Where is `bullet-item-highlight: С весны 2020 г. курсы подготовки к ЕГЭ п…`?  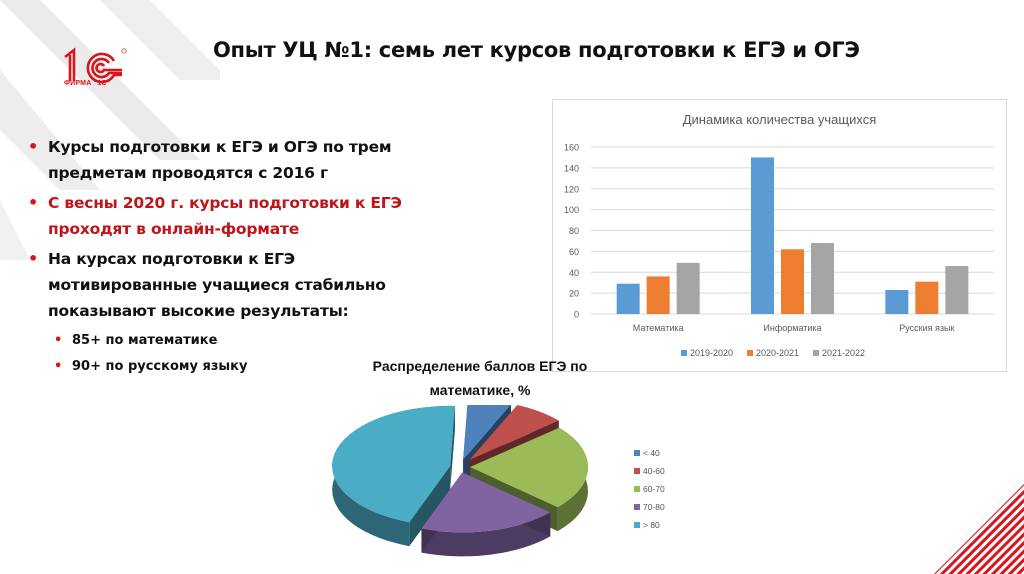 bullet-item-highlight: С весны 2020 г. курсы подготовки к ЕГЭ п… is located at coordinates (243, 216).